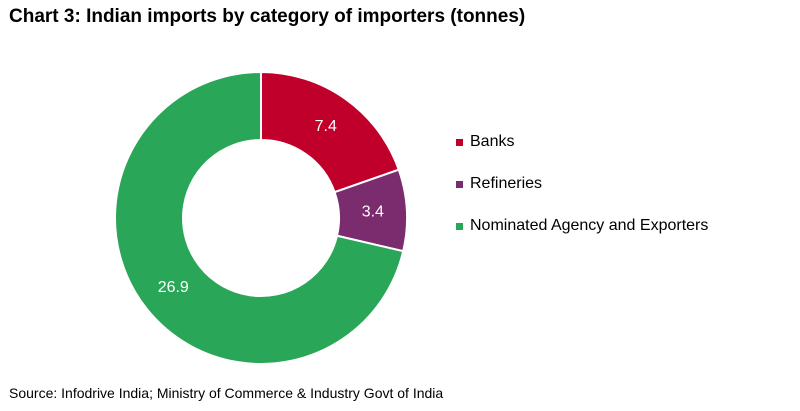  Describe the element at coordinates (459, 226) in the screenshot. I see `legend-swatch-nominated-agency` at that location.